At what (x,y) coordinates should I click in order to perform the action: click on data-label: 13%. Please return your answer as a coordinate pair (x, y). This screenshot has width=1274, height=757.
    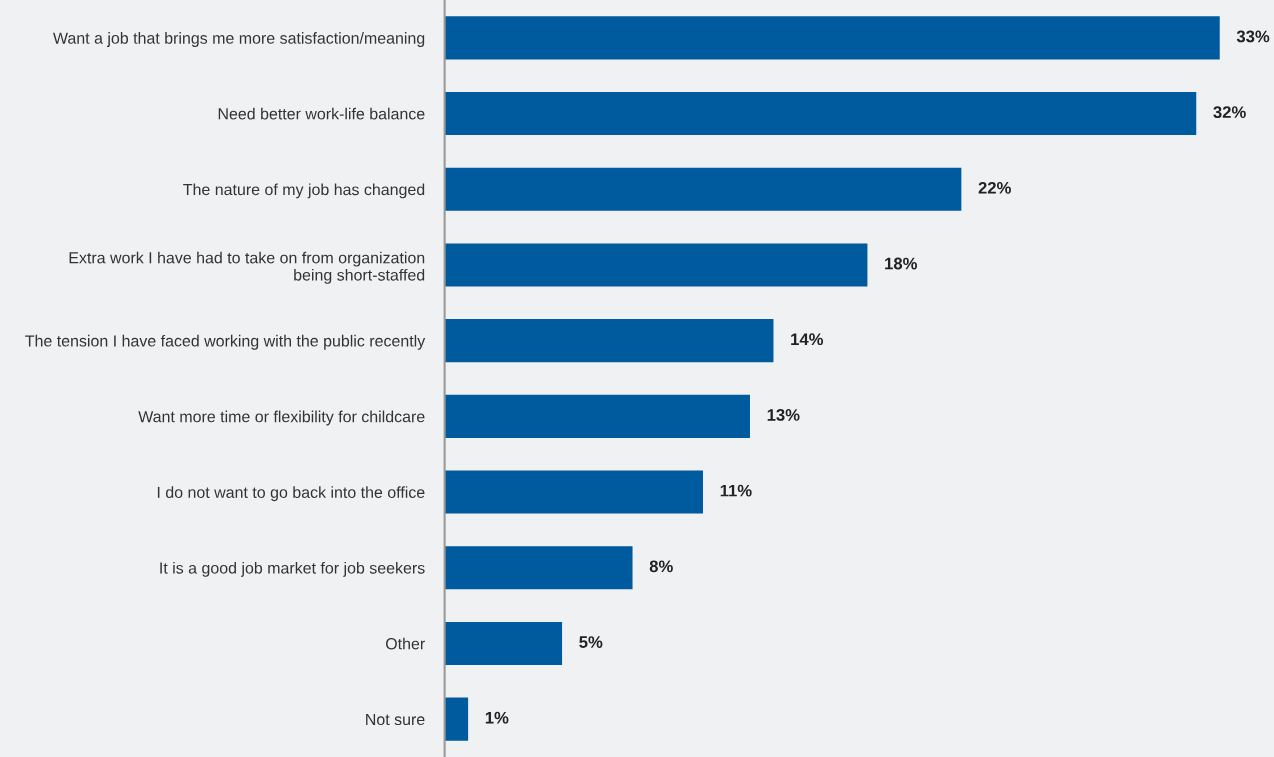
    Looking at the image, I should click on (783, 415).